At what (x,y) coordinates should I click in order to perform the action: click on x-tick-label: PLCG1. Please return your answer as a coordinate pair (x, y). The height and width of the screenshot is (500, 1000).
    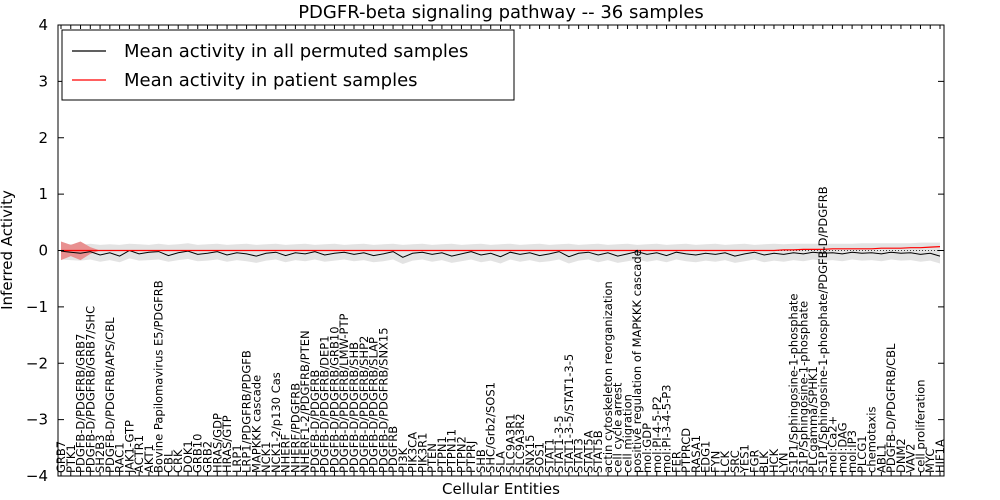
    Looking at the image, I should click on (862, 454).